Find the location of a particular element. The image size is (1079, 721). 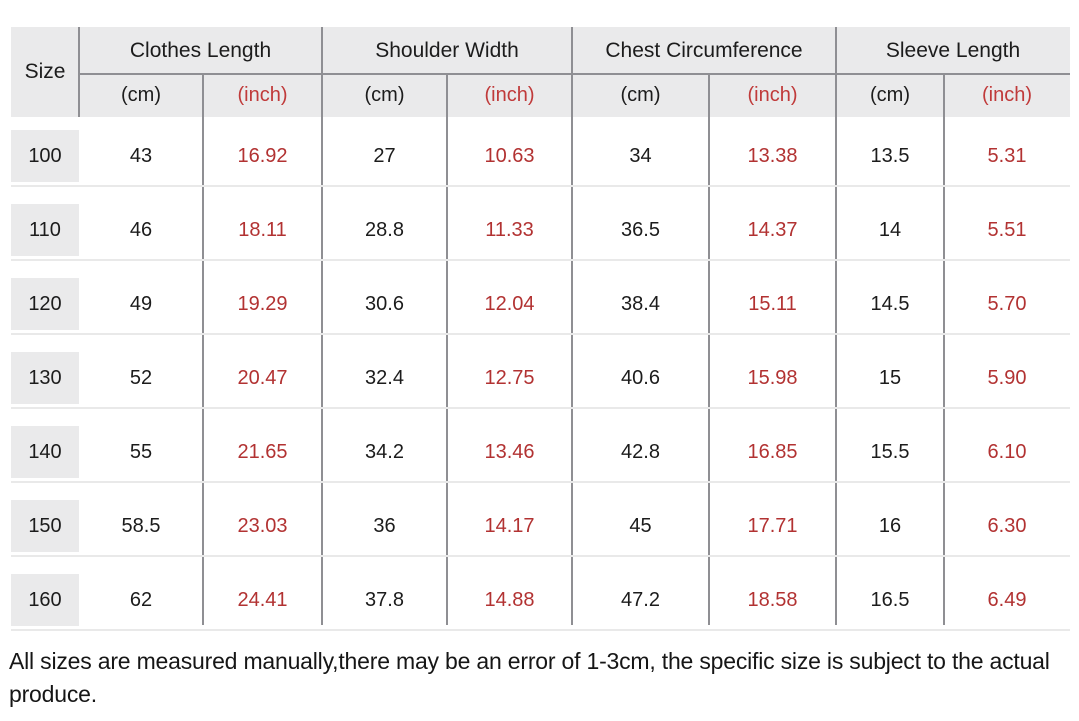

inch-value-cell: 10.63 is located at coordinates (509, 155).